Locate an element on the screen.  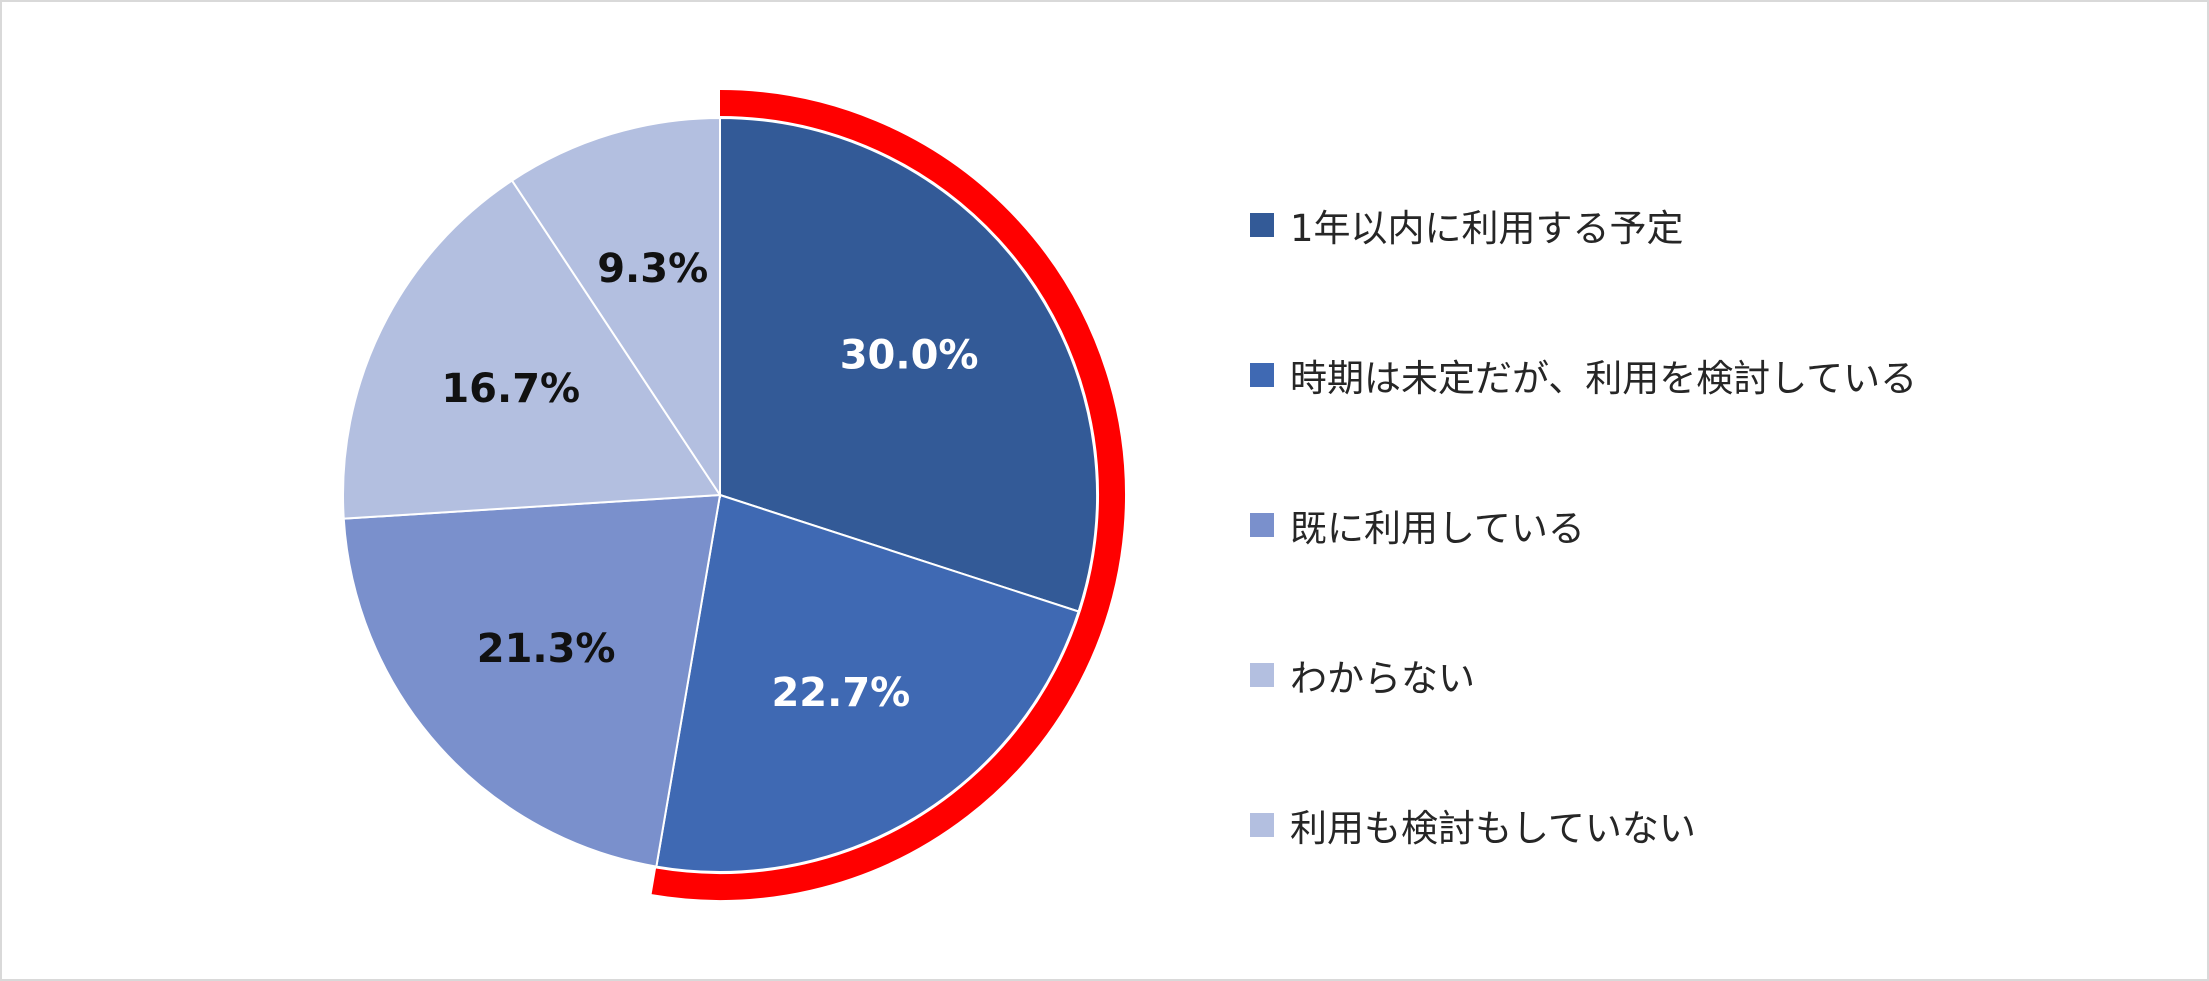
legend-label: 既に利用している is located at coordinates (1437, 528).